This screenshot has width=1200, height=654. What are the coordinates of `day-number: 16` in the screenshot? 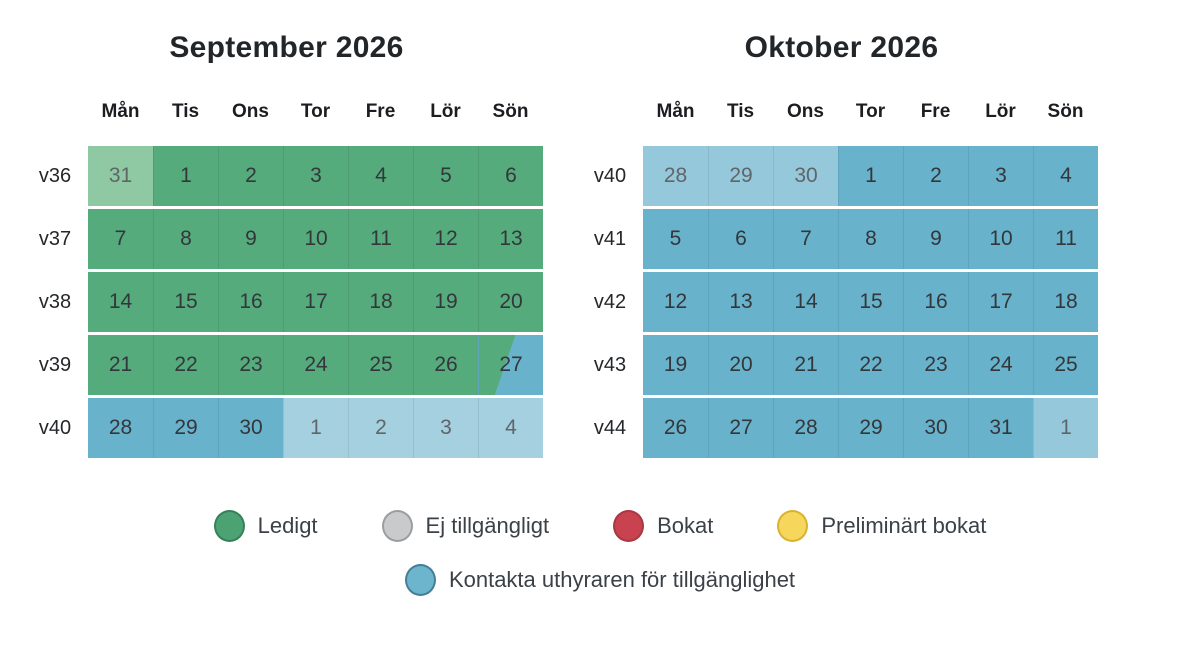 It's located at (936, 301).